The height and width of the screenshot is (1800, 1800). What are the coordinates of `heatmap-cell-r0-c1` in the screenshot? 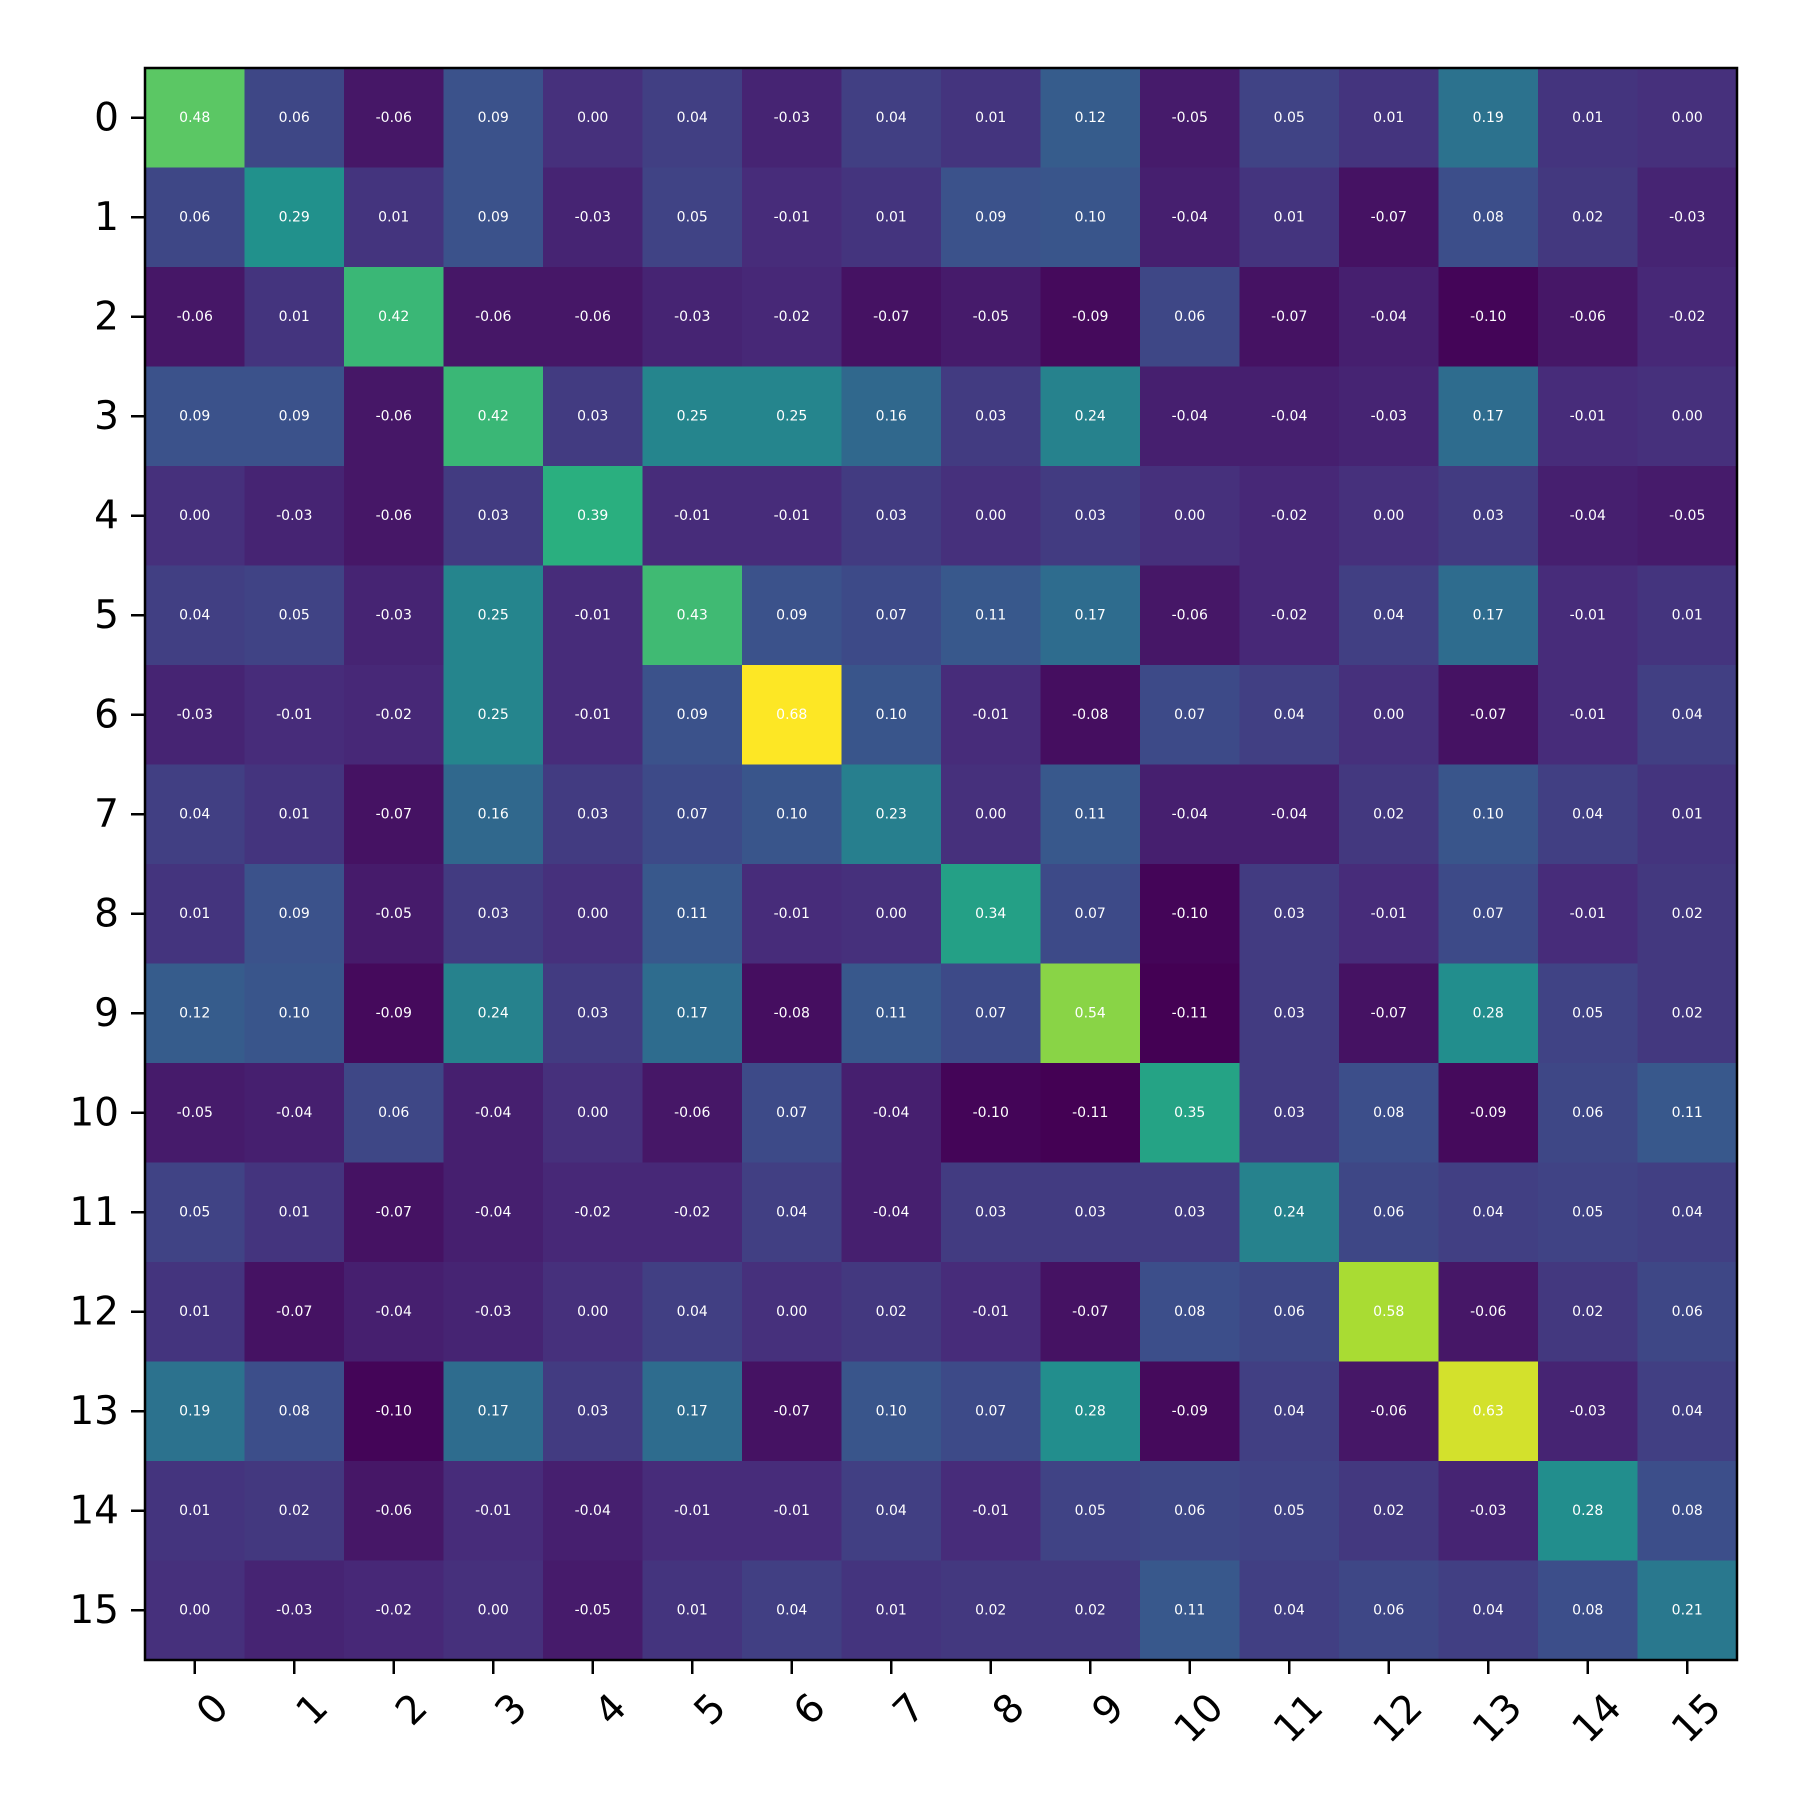 It's located at (294, 118).